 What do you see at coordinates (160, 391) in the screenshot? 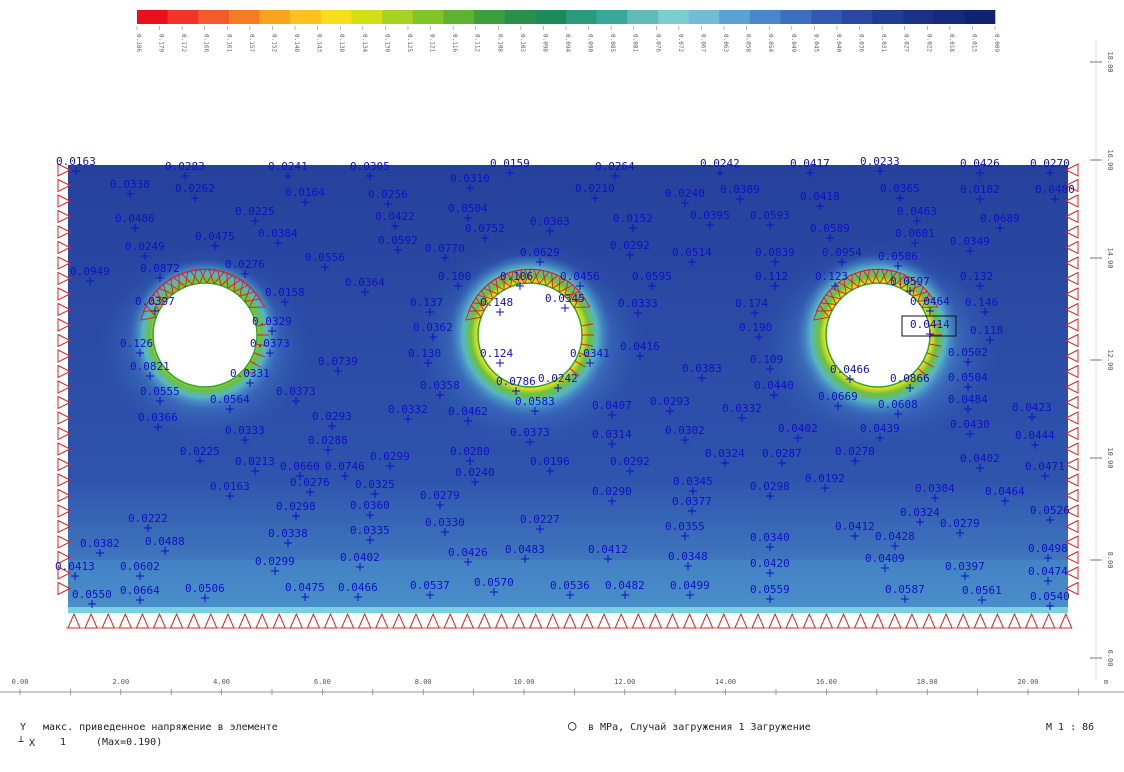
I see `element-value: 0.0555` at bounding box center [160, 391].